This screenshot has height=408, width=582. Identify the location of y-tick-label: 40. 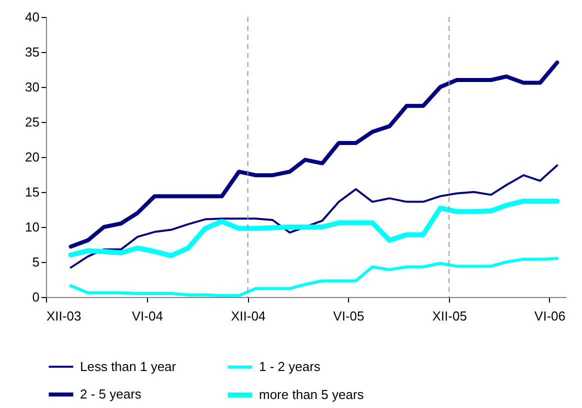
(32, 17).